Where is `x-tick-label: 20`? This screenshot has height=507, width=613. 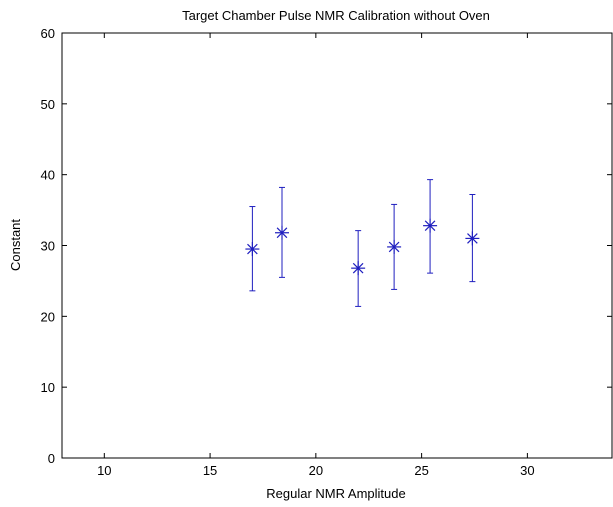 x-tick-label: 20 is located at coordinates (316, 470).